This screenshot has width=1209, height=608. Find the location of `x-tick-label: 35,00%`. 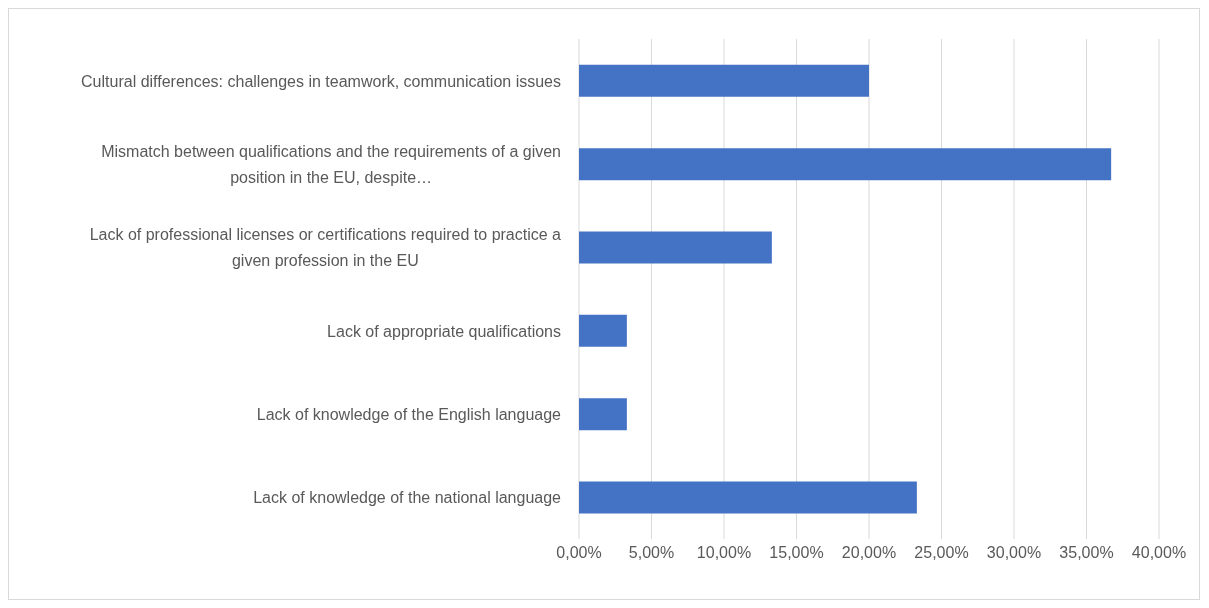

x-tick-label: 35,00% is located at coordinates (1086, 553).